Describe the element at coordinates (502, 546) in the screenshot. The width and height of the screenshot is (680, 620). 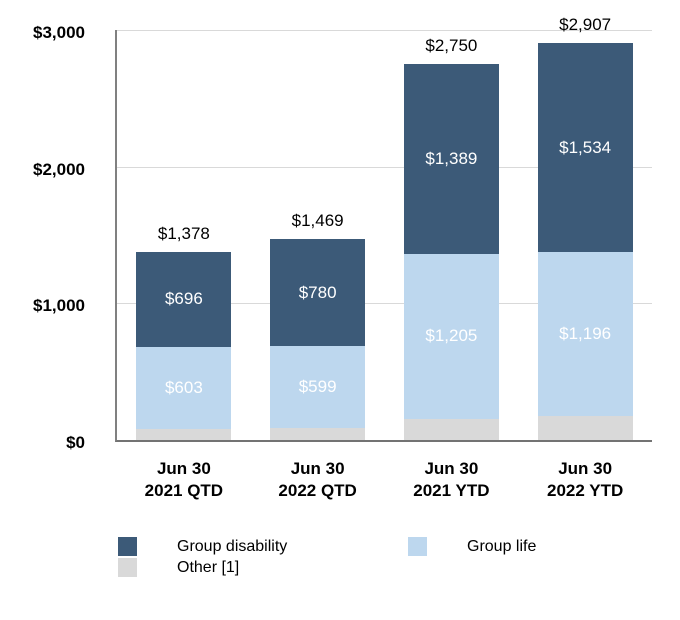
I see `legend-label-group-life: Group life` at that location.